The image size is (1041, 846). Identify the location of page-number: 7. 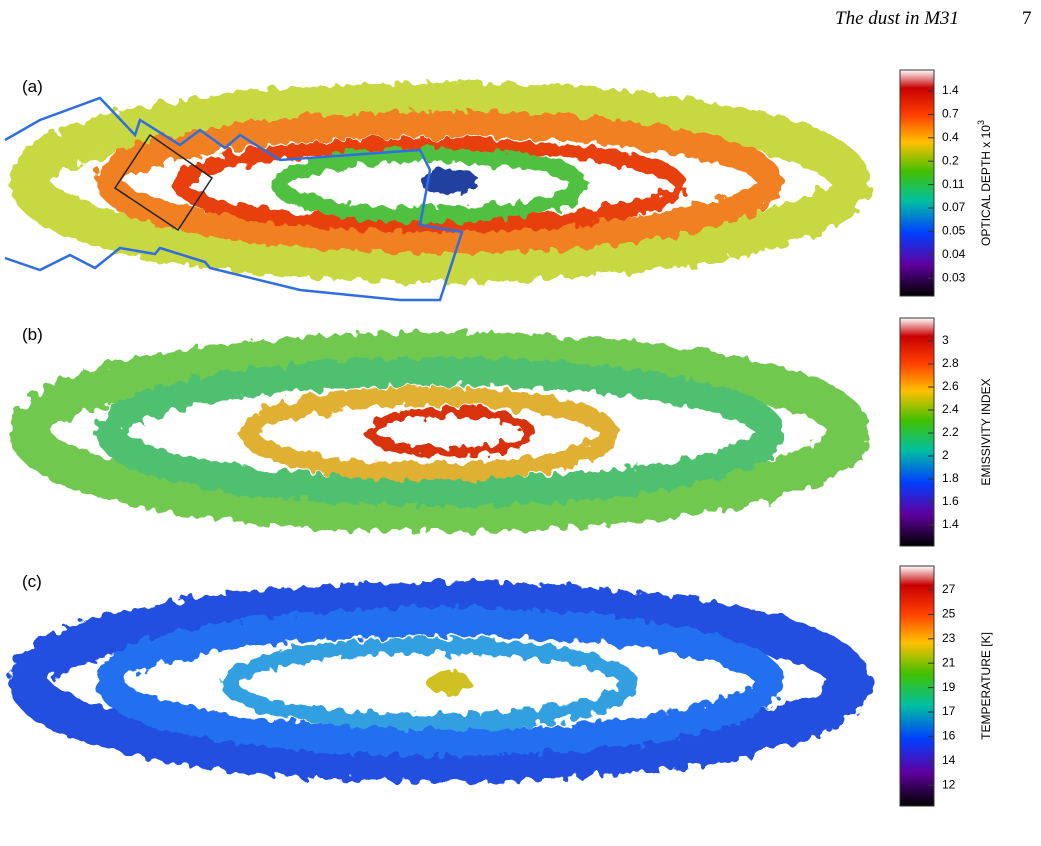
(1027, 18).